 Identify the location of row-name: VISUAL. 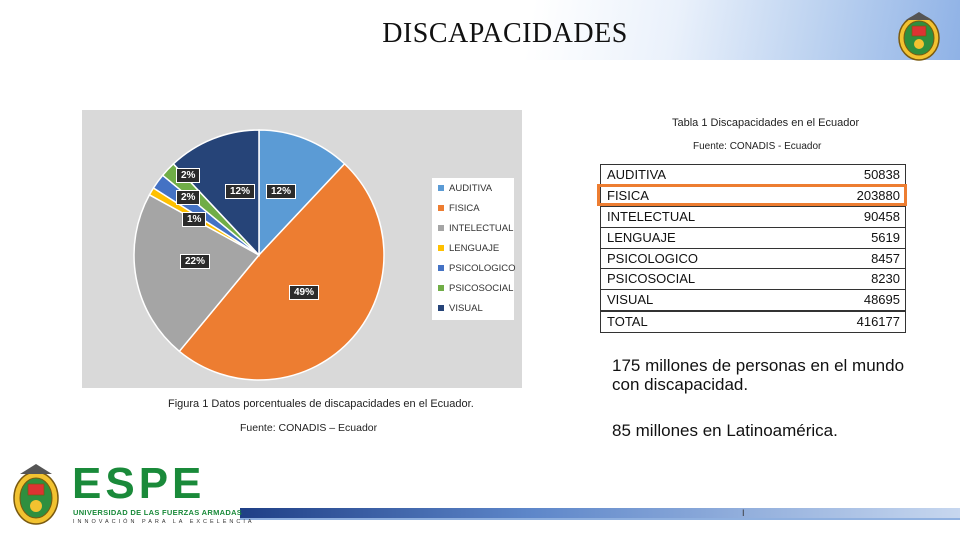
(630, 300).